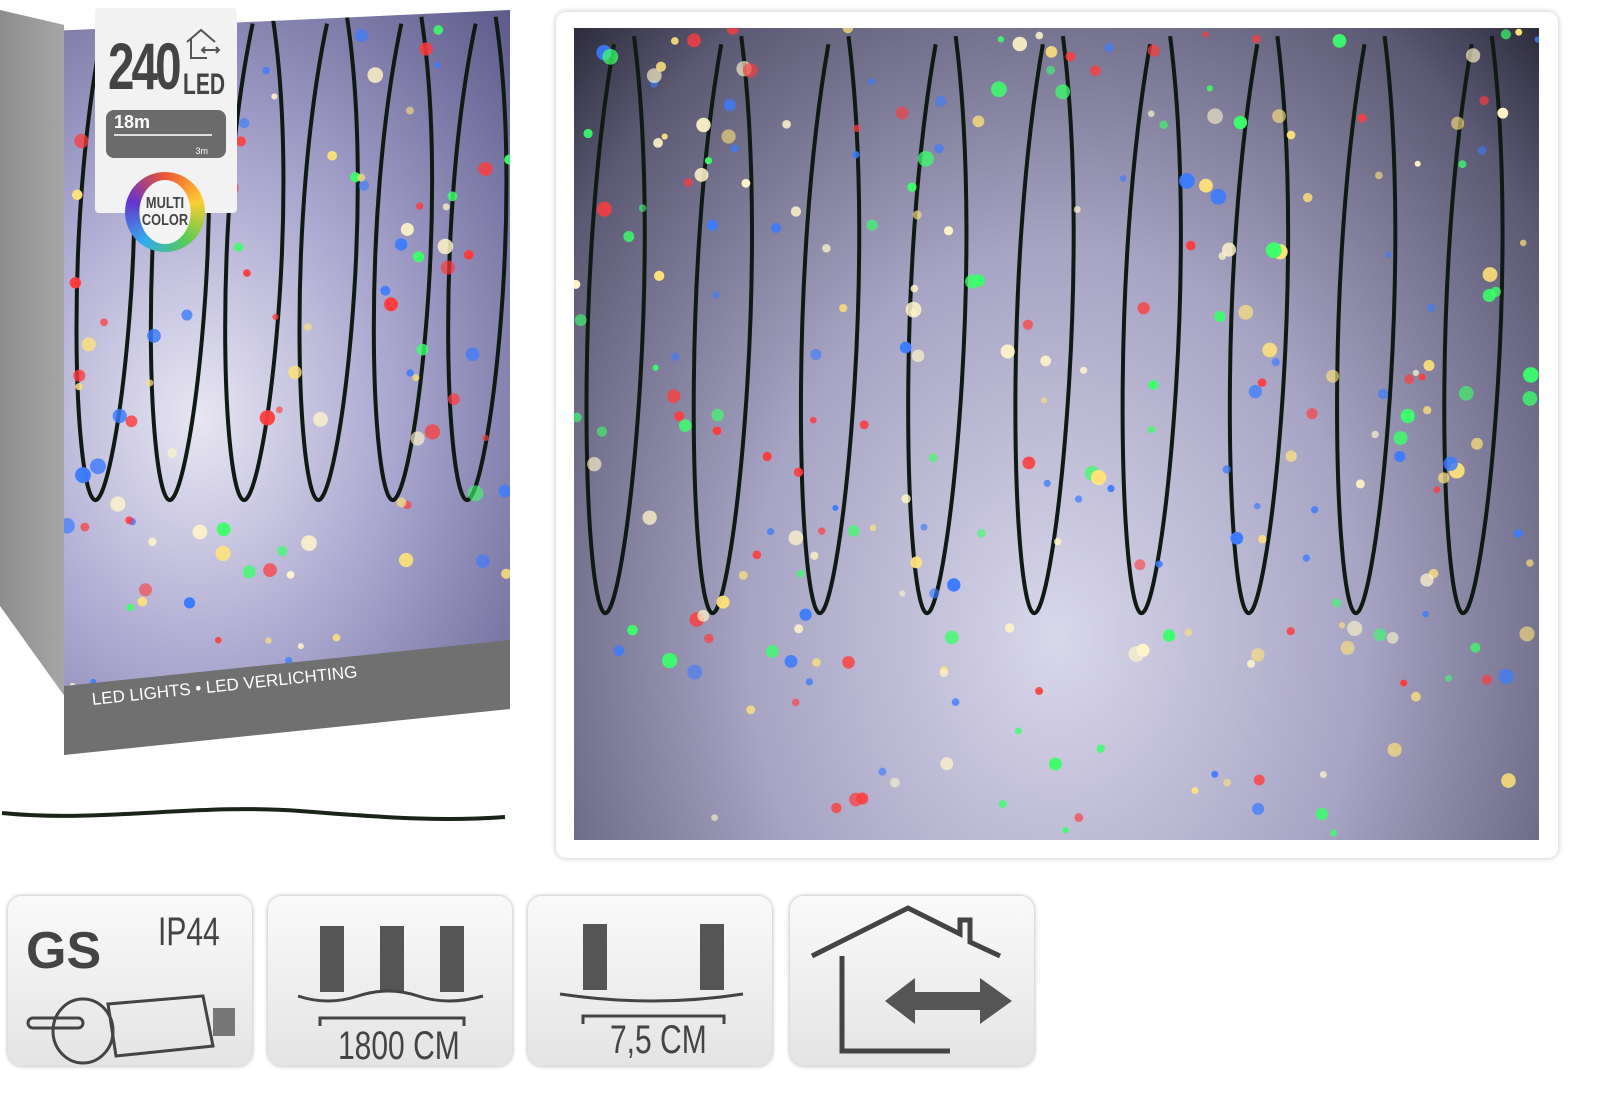 The width and height of the screenshot is (1600, 1094). What do you see at coordinates (912, 981) in the screenshot?
I see `spec-tile-indoor-outdoor` at bounding box center [912, 981].